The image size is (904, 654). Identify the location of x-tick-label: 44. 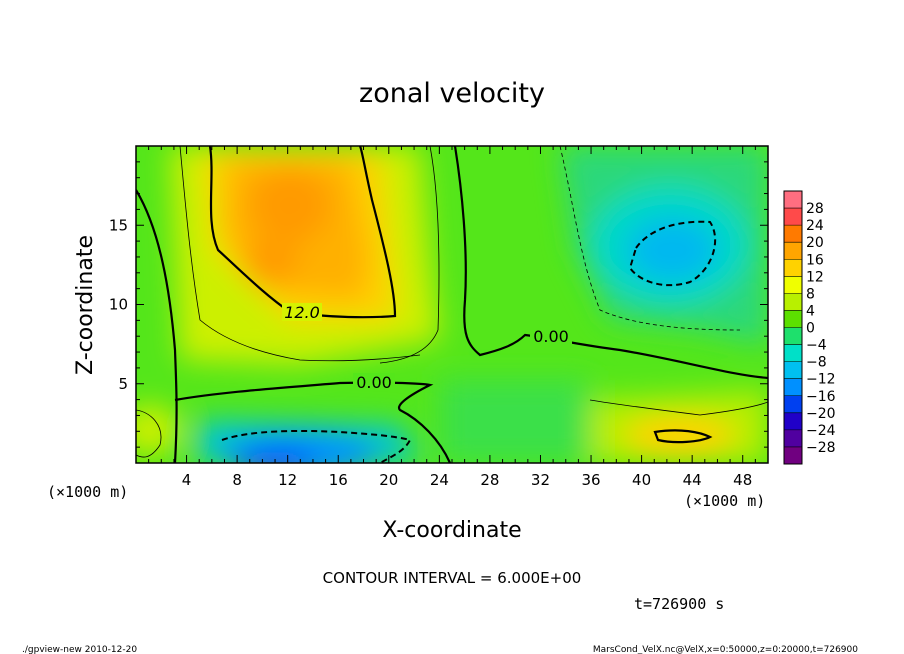
(692, 480).